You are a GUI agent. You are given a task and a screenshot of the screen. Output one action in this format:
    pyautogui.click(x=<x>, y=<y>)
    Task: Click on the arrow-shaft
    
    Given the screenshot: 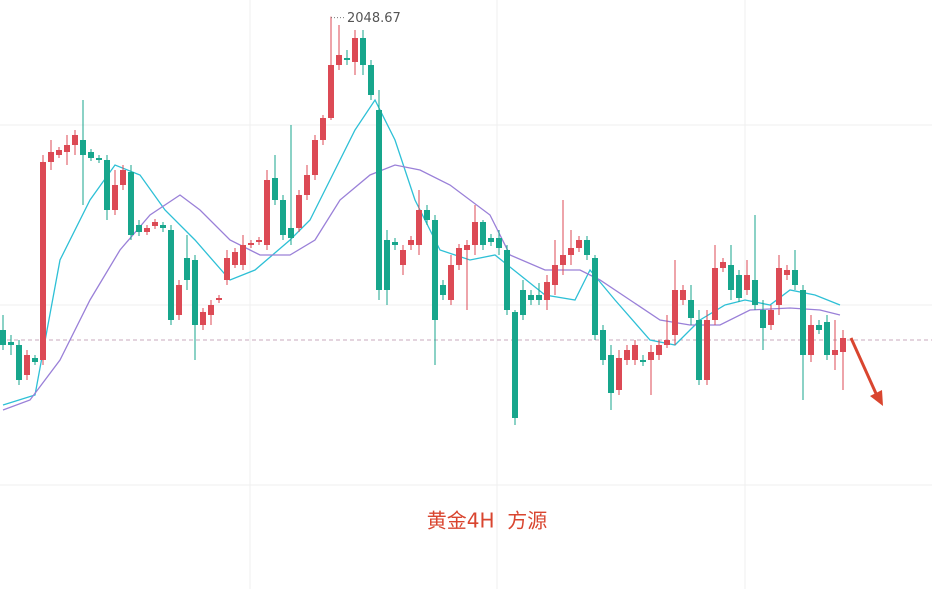 What is the action you would take?
    pyautogui.click(x=864, y=368)
    